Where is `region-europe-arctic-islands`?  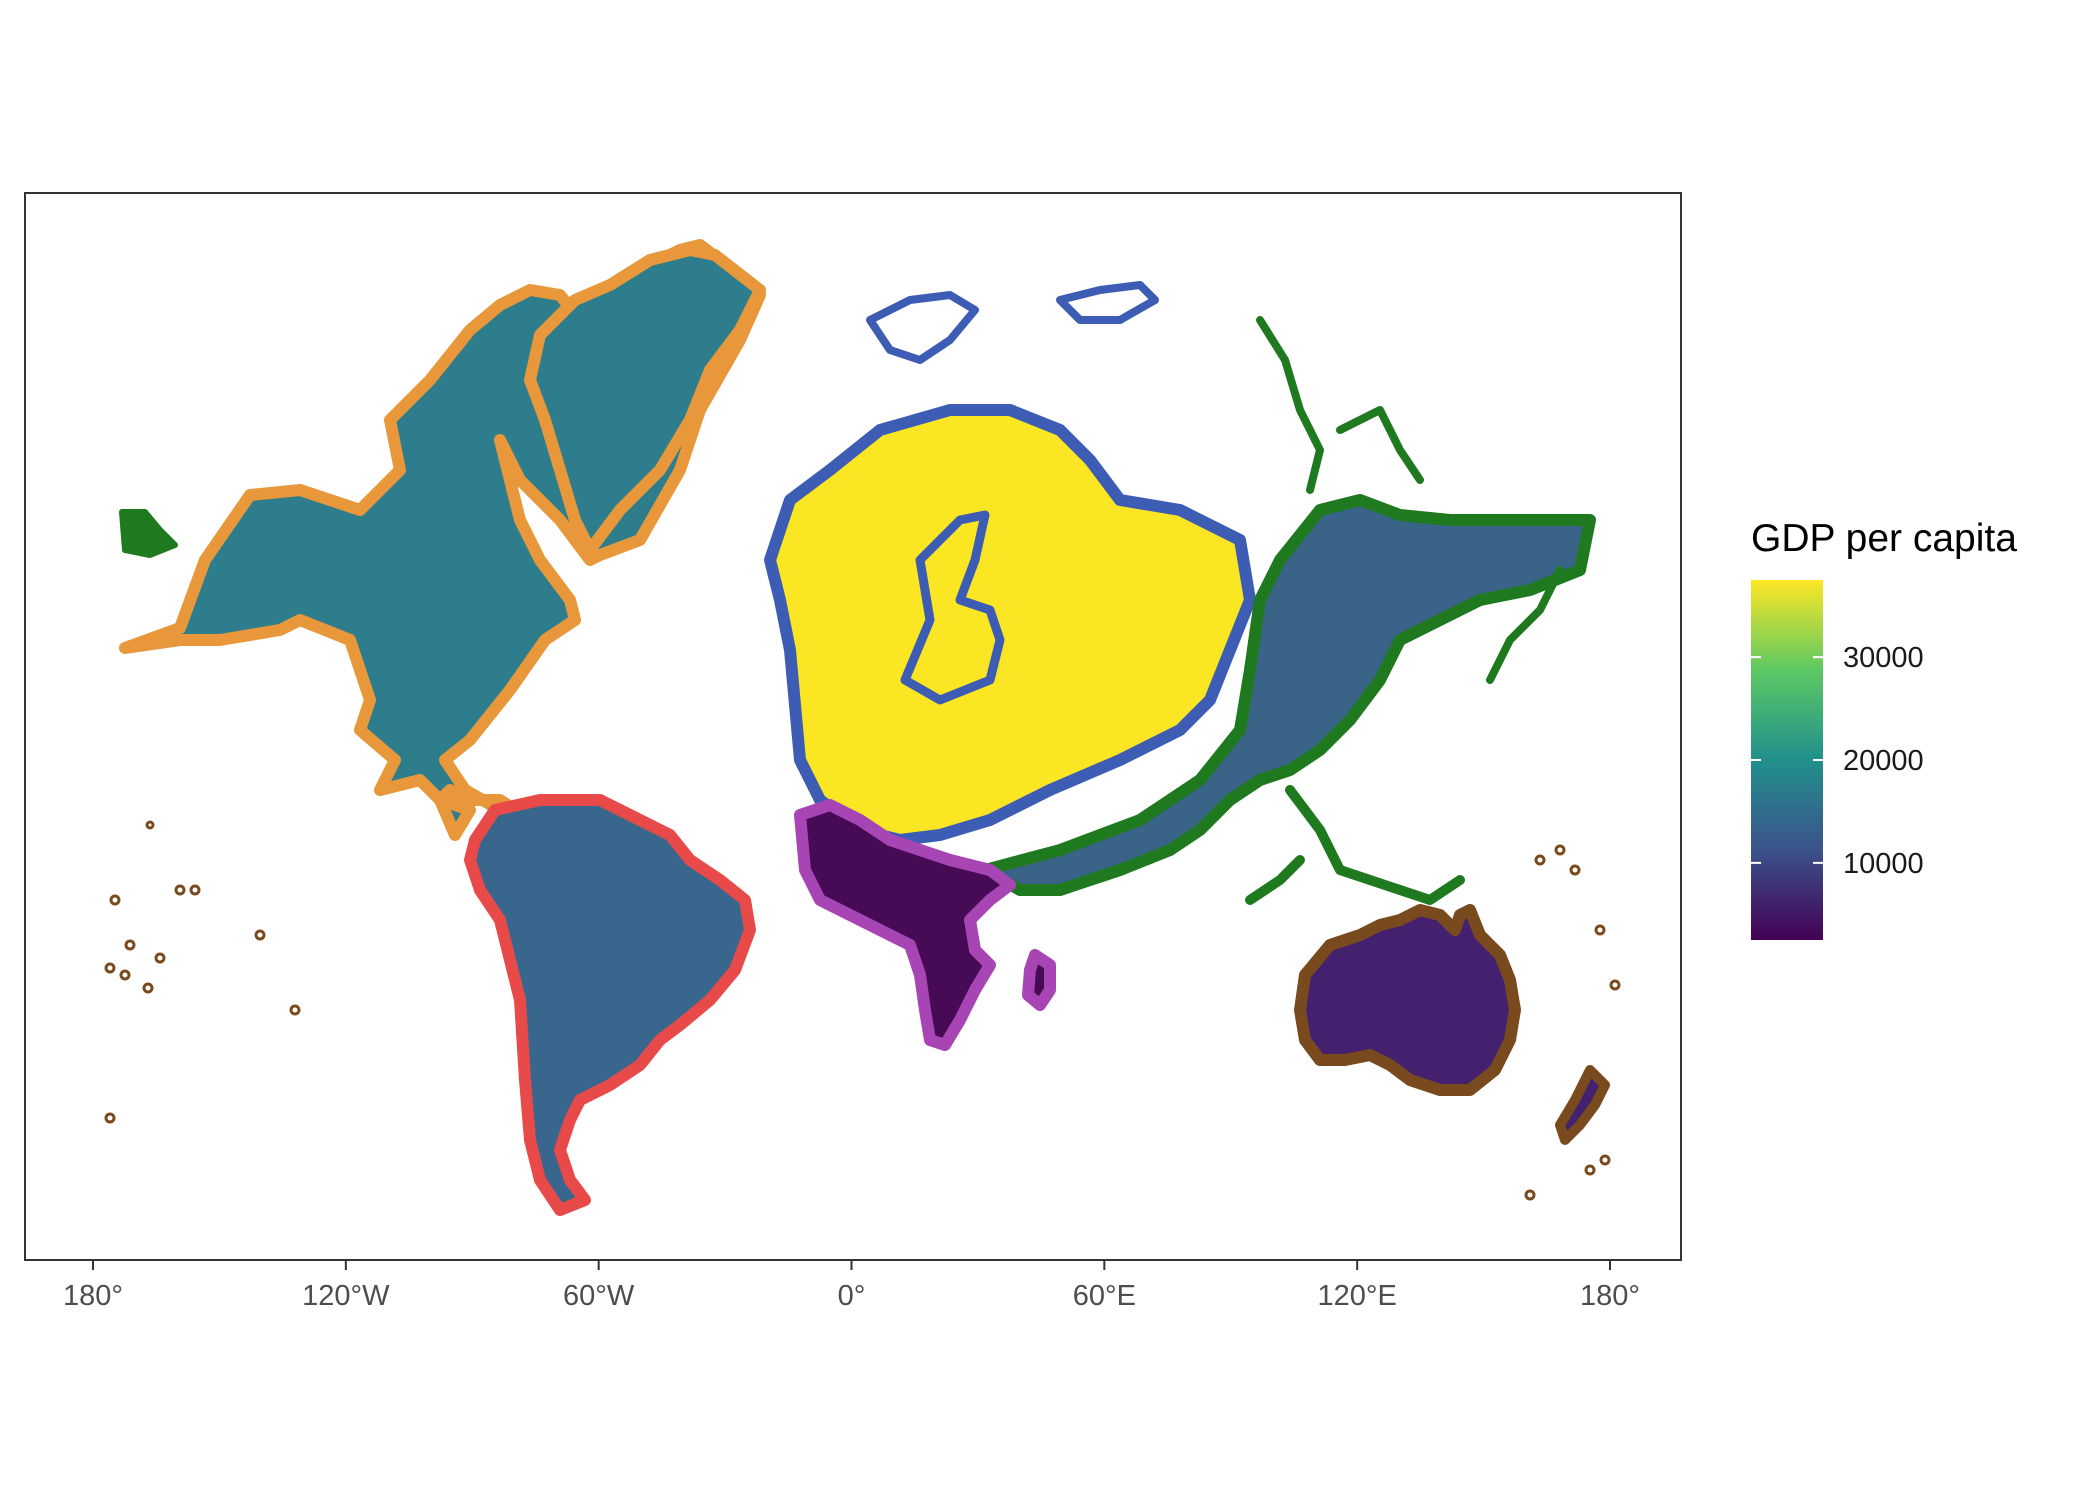
region-europe-arctic-islands is located at coordinates (1012, 322).